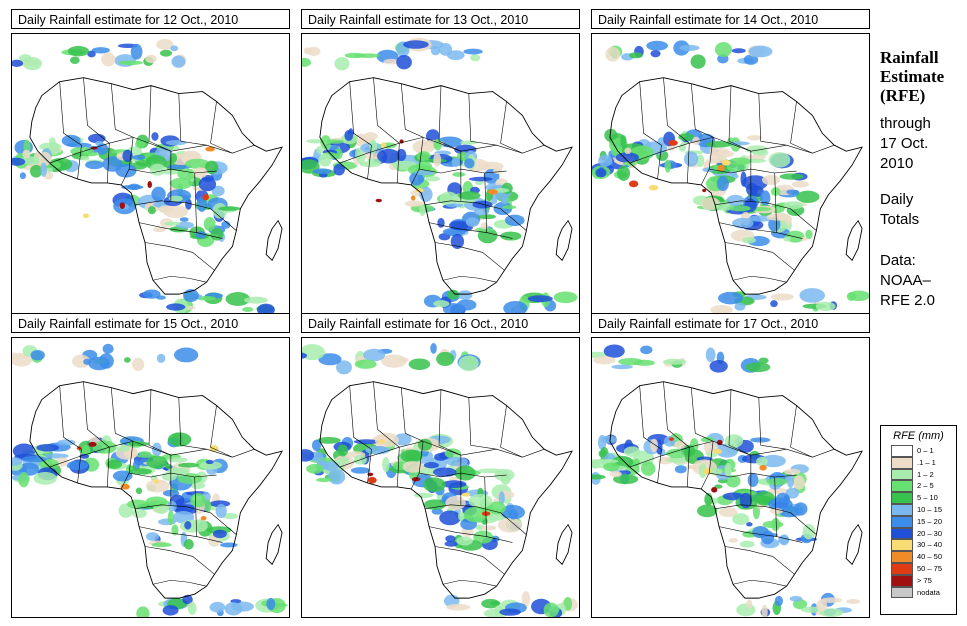  I want to click on through-label: through, so click(905, 123).